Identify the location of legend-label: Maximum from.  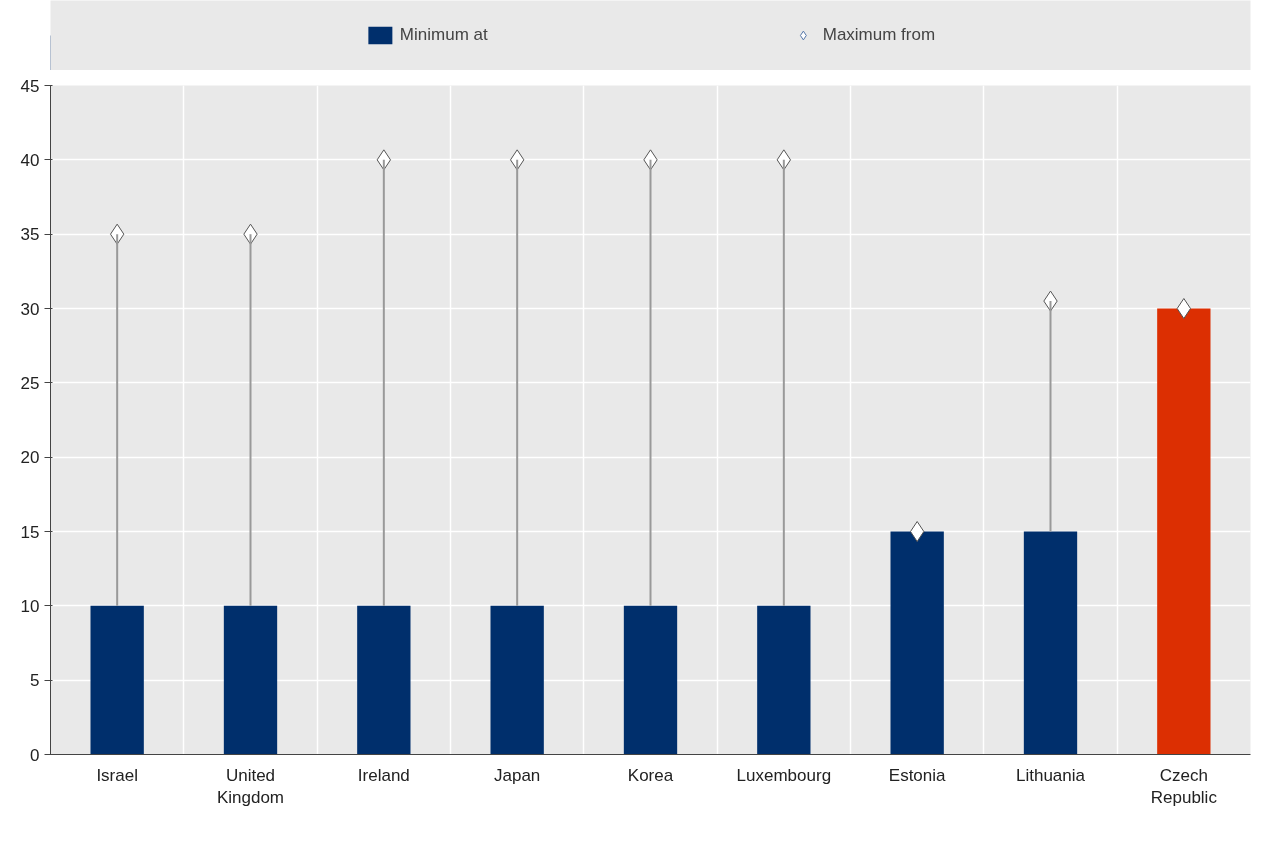
(879, 35).